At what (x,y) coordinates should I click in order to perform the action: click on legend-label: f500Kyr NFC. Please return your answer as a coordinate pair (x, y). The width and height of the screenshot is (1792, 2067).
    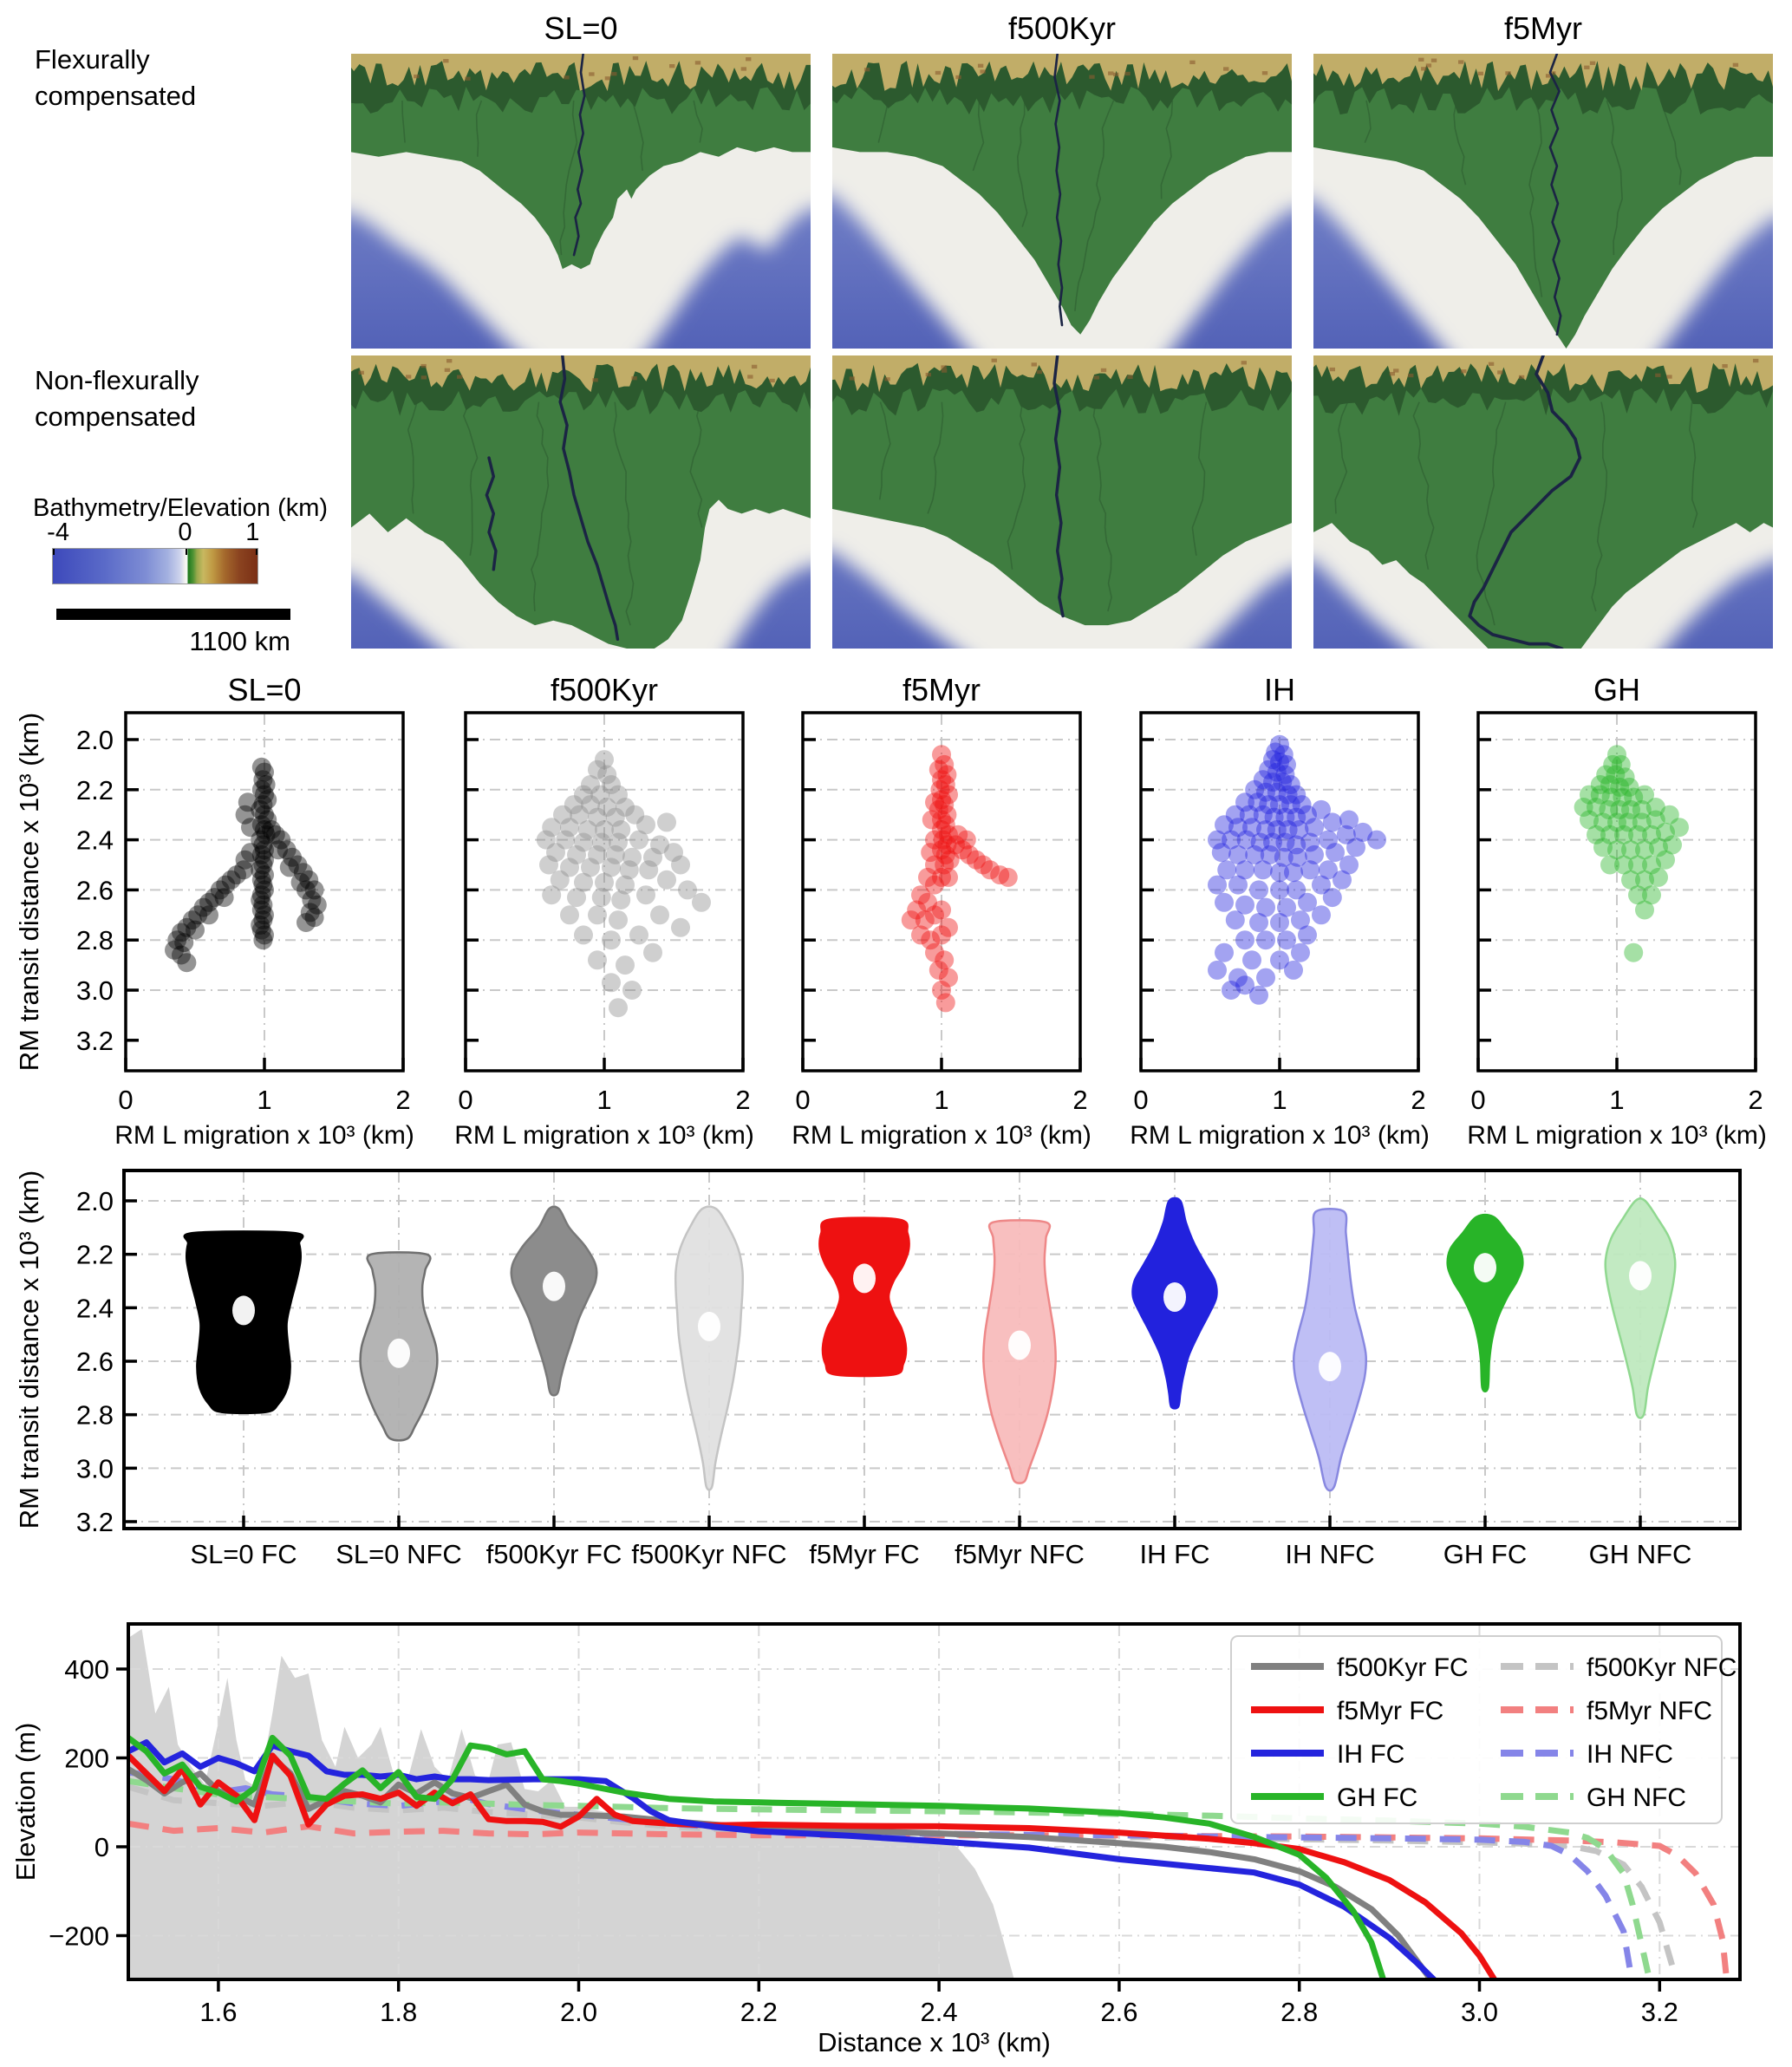
    Looking at the image, I should click on (1662, 1668).